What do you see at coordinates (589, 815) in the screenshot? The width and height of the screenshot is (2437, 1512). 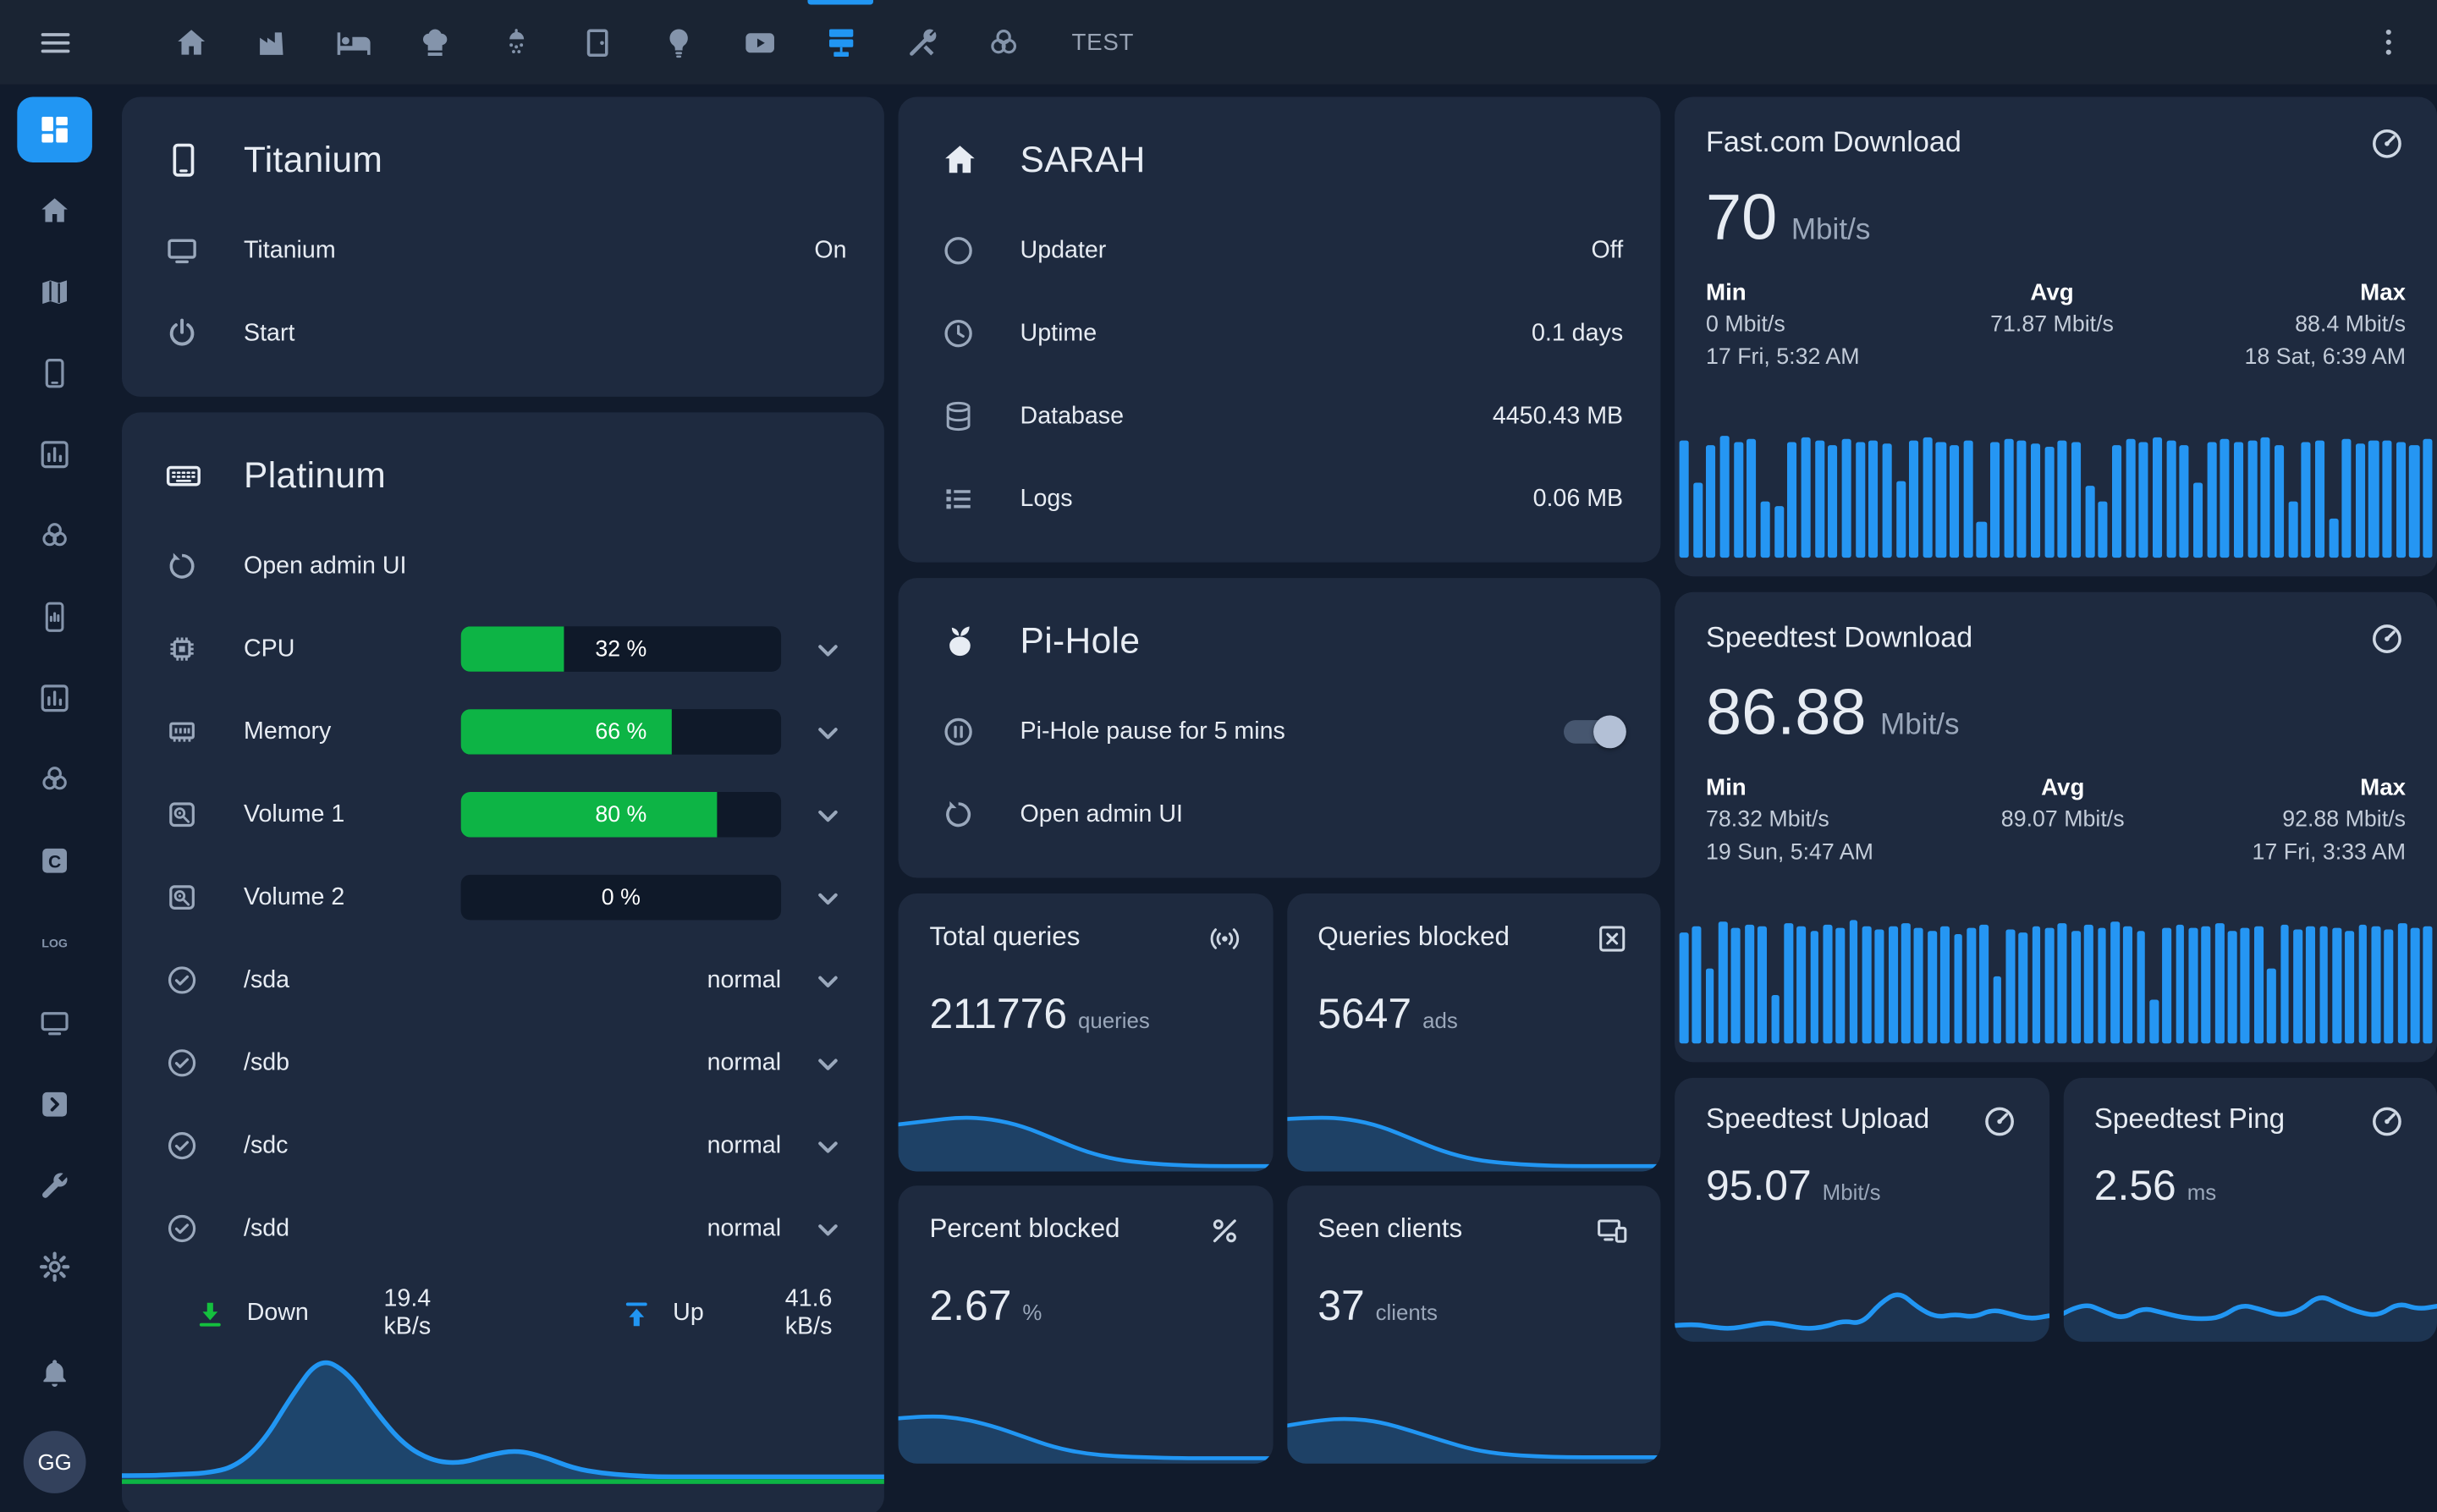 I see `meter-fill` at bounding box center [589, 815].